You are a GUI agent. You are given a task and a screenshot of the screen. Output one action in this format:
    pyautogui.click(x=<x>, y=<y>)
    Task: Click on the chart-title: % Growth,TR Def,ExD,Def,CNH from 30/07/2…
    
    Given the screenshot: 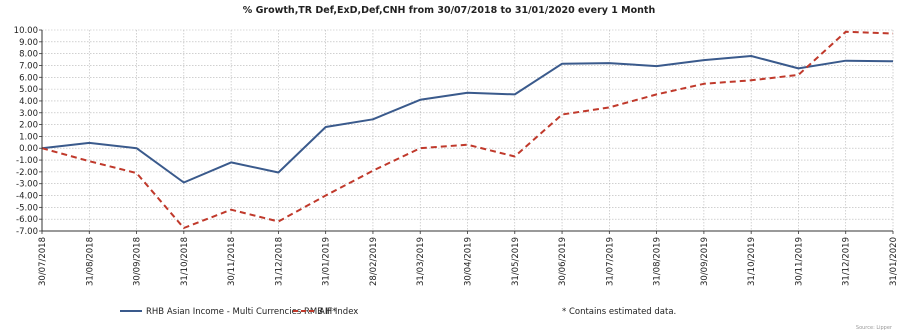 What is the action you would take?
    pyautogui.click(x=449, y=10)
    